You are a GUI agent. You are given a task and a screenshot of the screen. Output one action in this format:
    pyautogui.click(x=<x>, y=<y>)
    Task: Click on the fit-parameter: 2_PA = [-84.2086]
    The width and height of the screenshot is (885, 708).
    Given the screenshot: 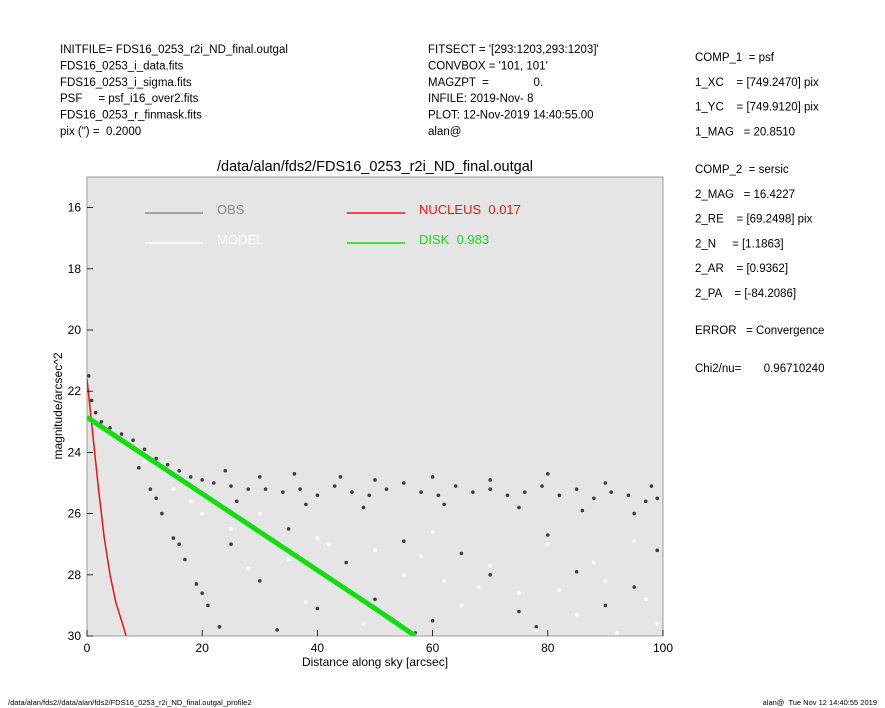 What is the action you would take?
    pyautogui.click(x=745, y=294)
    